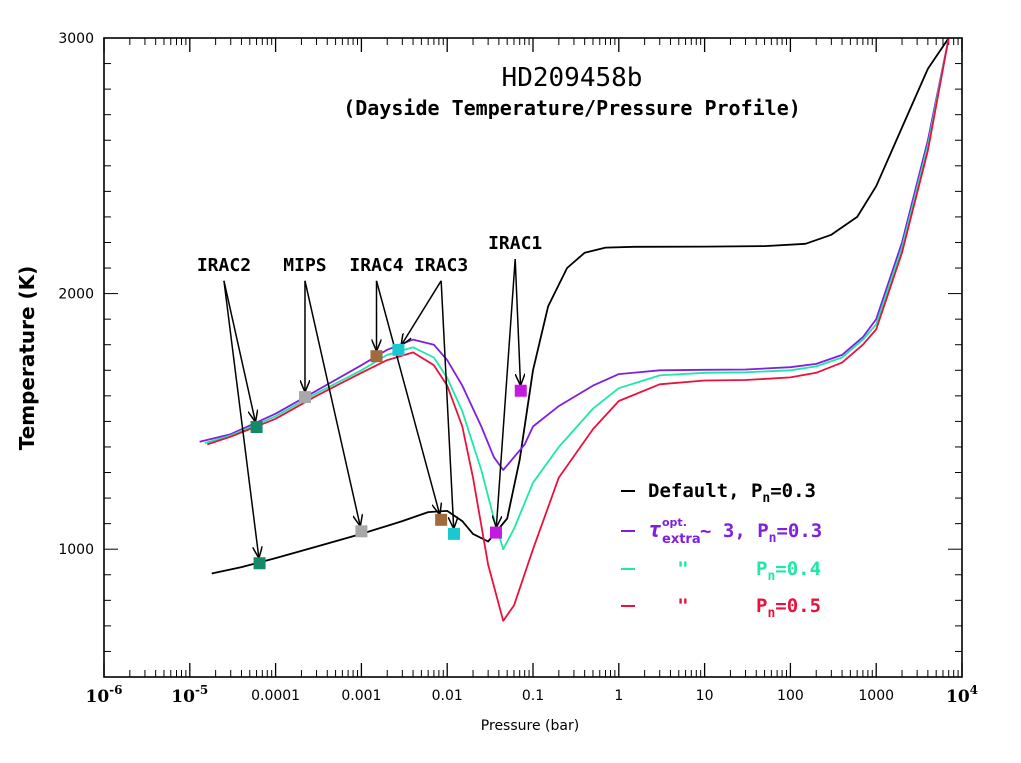 The image size is (1021, 763). I want to click on y-tick-label: 2000, so click(76, 295).